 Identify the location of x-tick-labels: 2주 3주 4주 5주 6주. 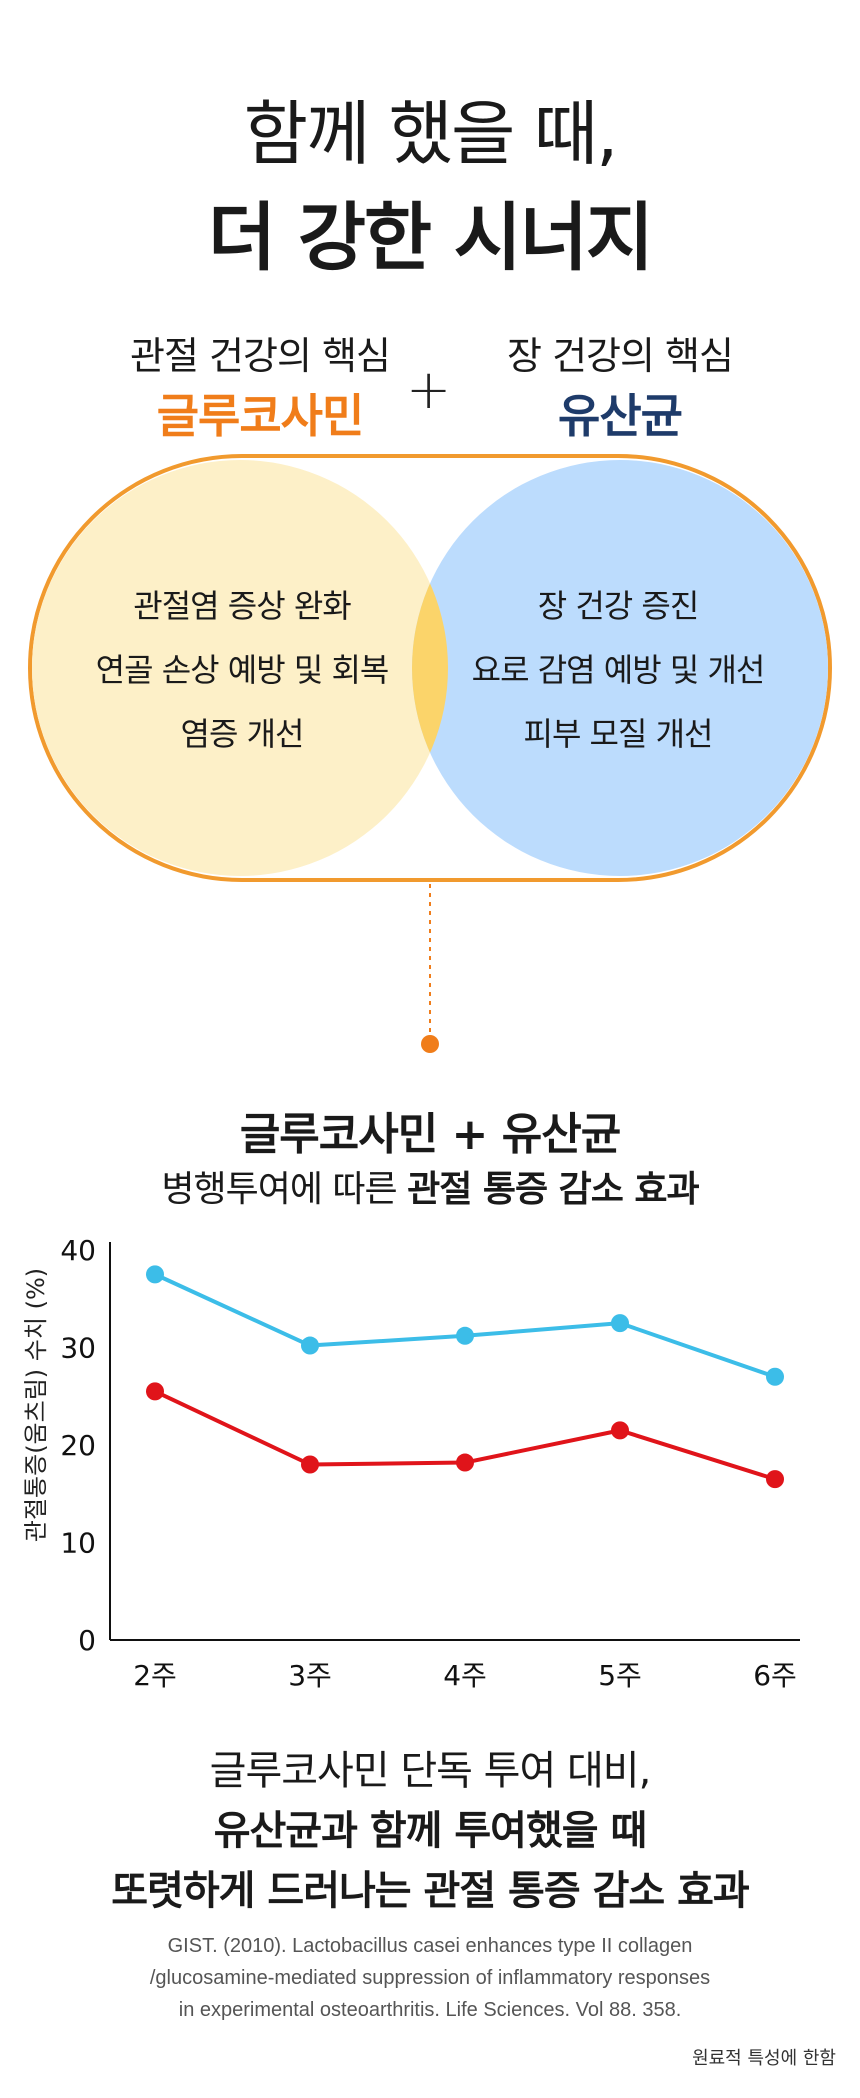
(465, 1674).